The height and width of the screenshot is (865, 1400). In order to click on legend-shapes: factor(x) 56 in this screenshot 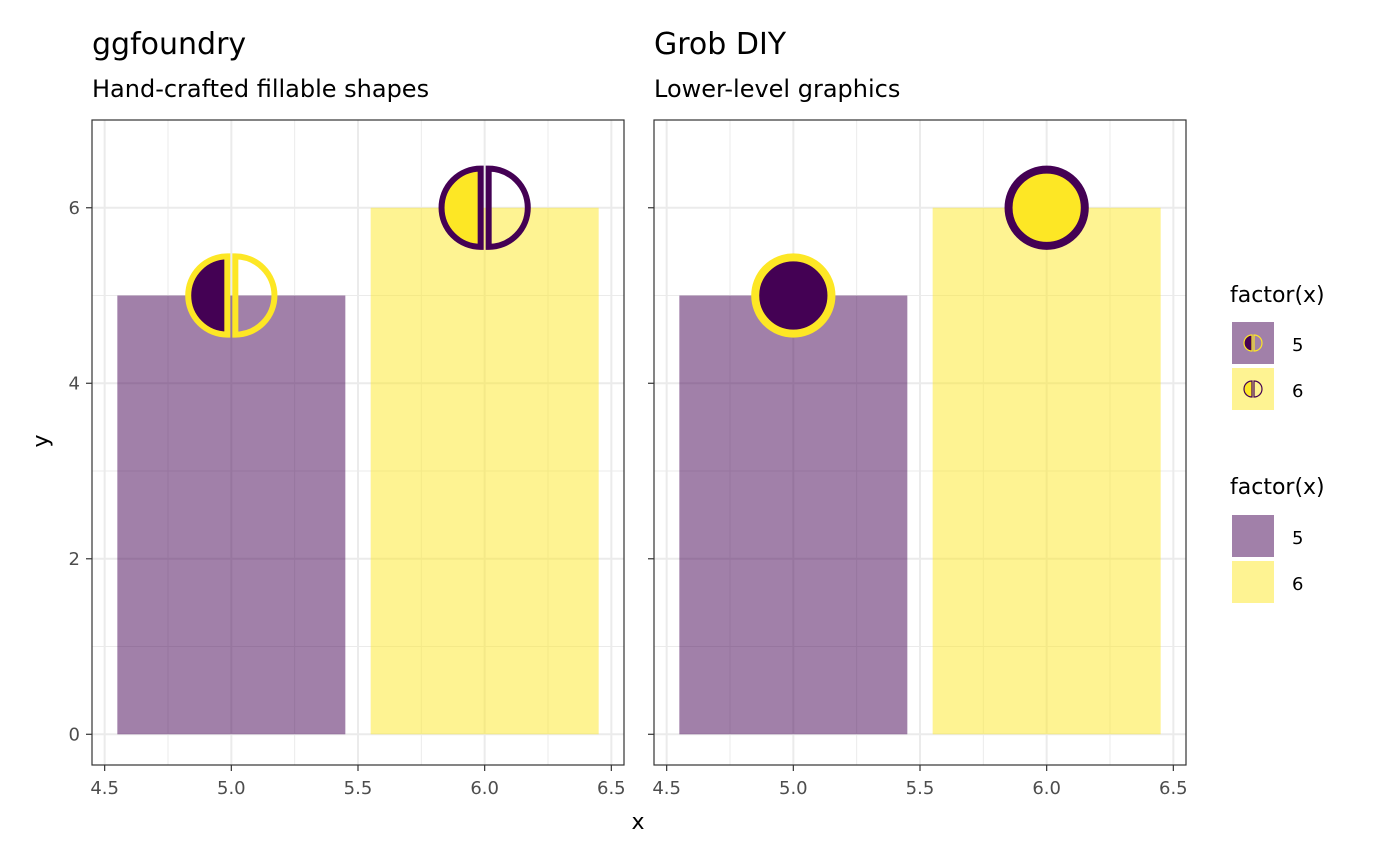, I will do `click(1277, 346)`.